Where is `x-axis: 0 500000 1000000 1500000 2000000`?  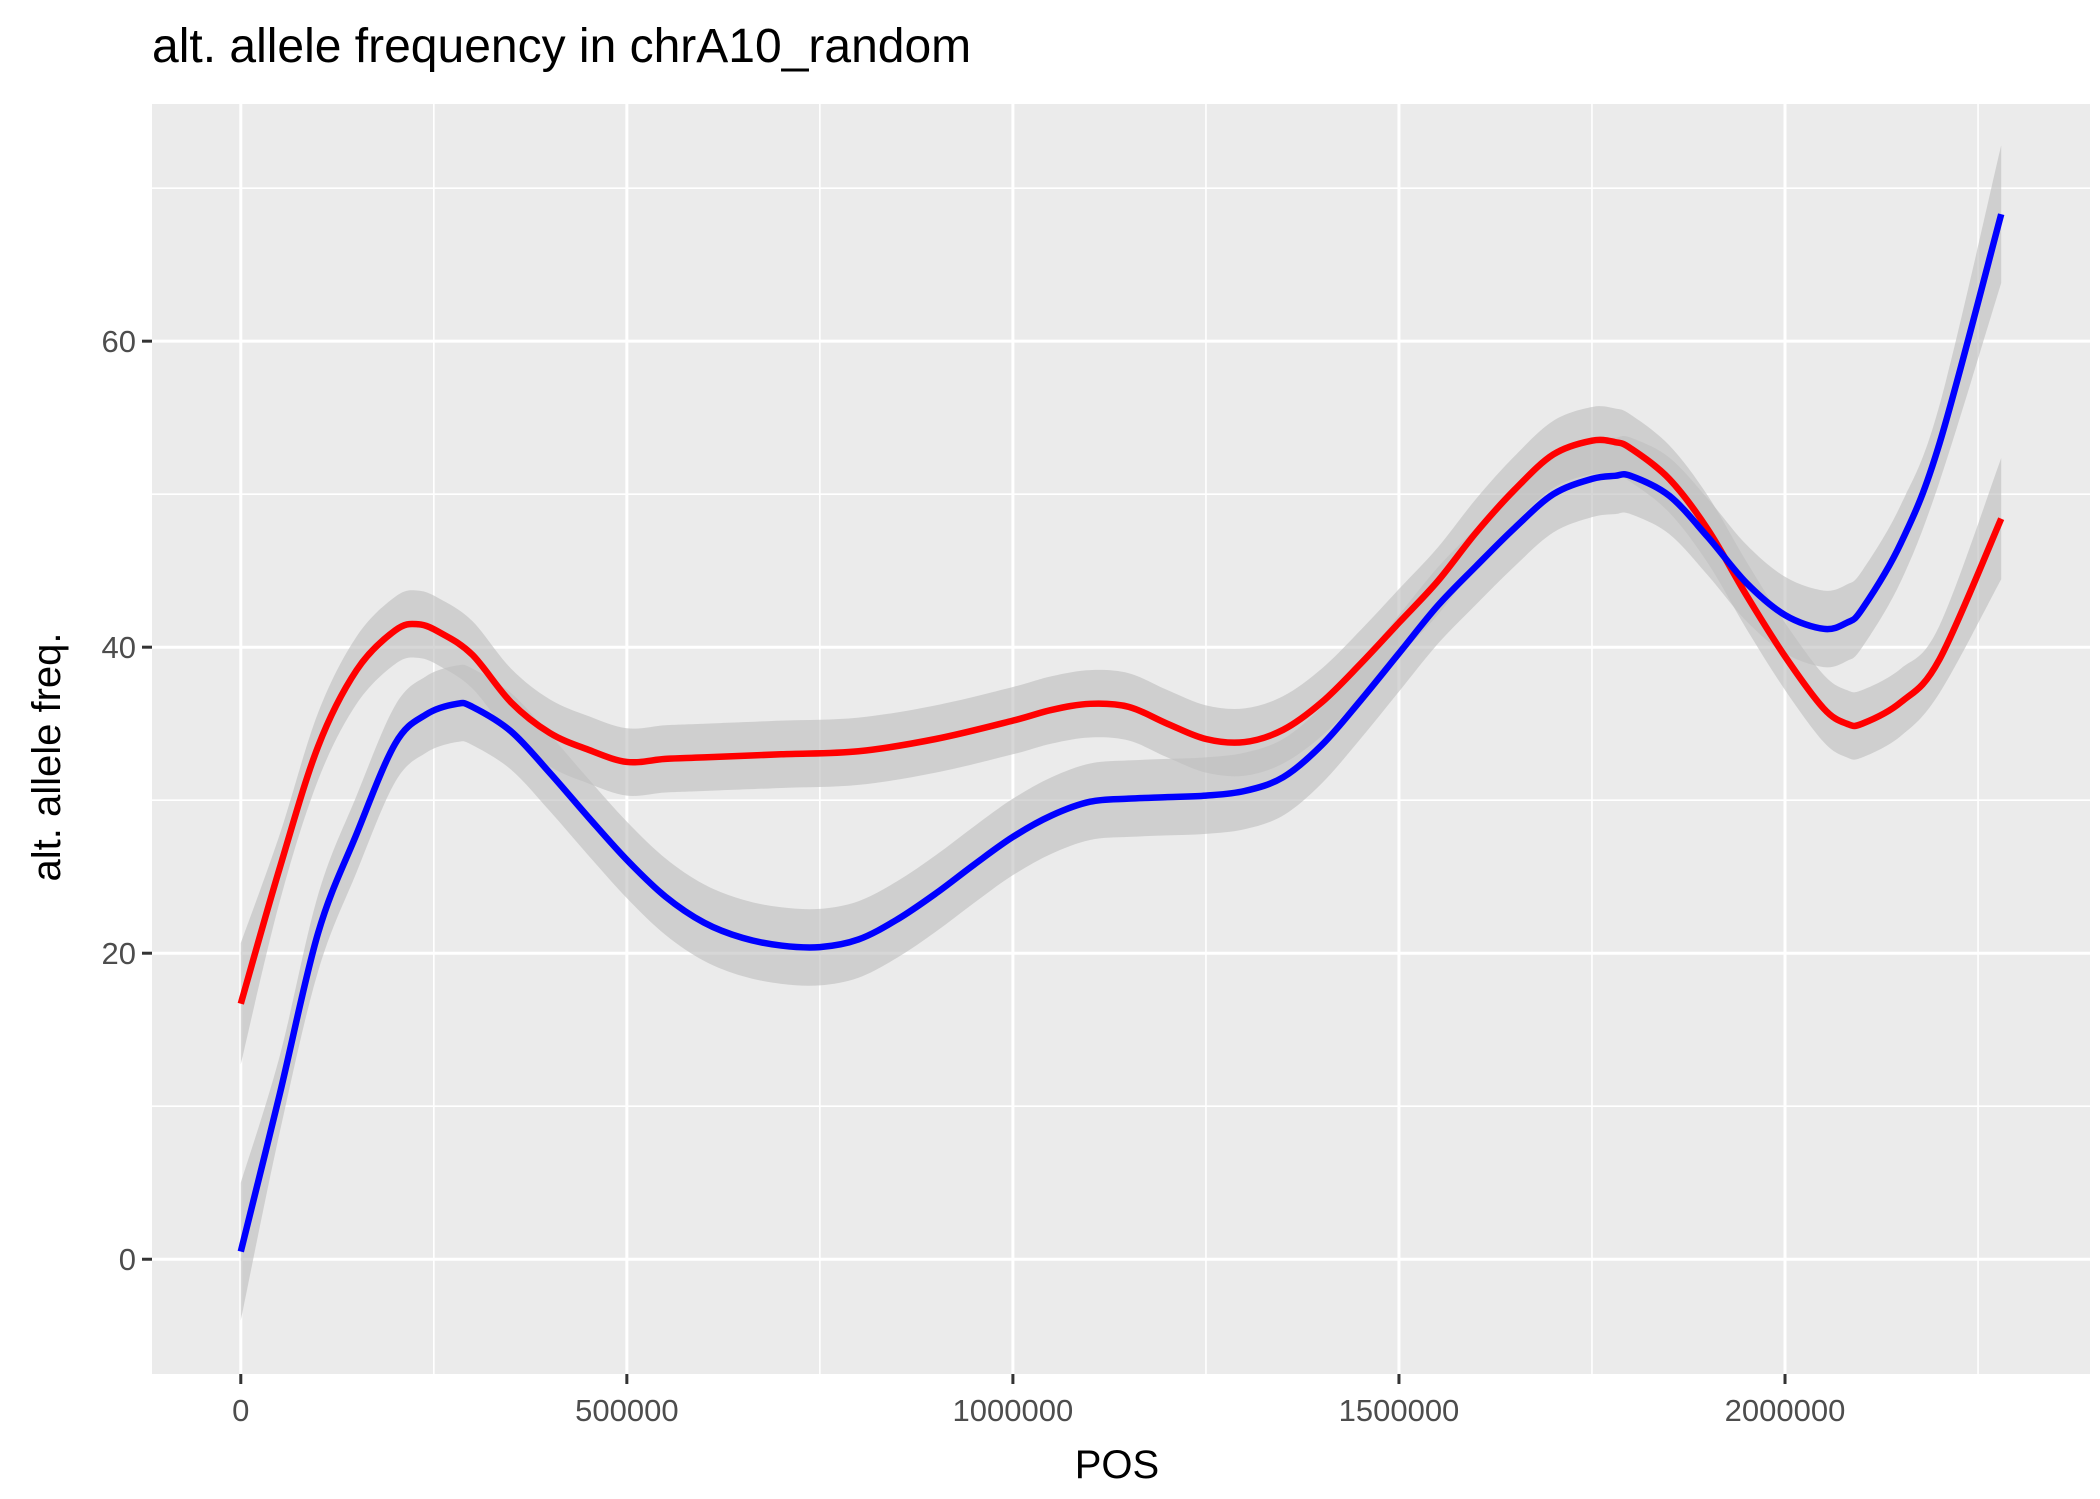 x-axis: 0 500000 1000000 1500000 2000000 is located at coordinates (1038, 1401).